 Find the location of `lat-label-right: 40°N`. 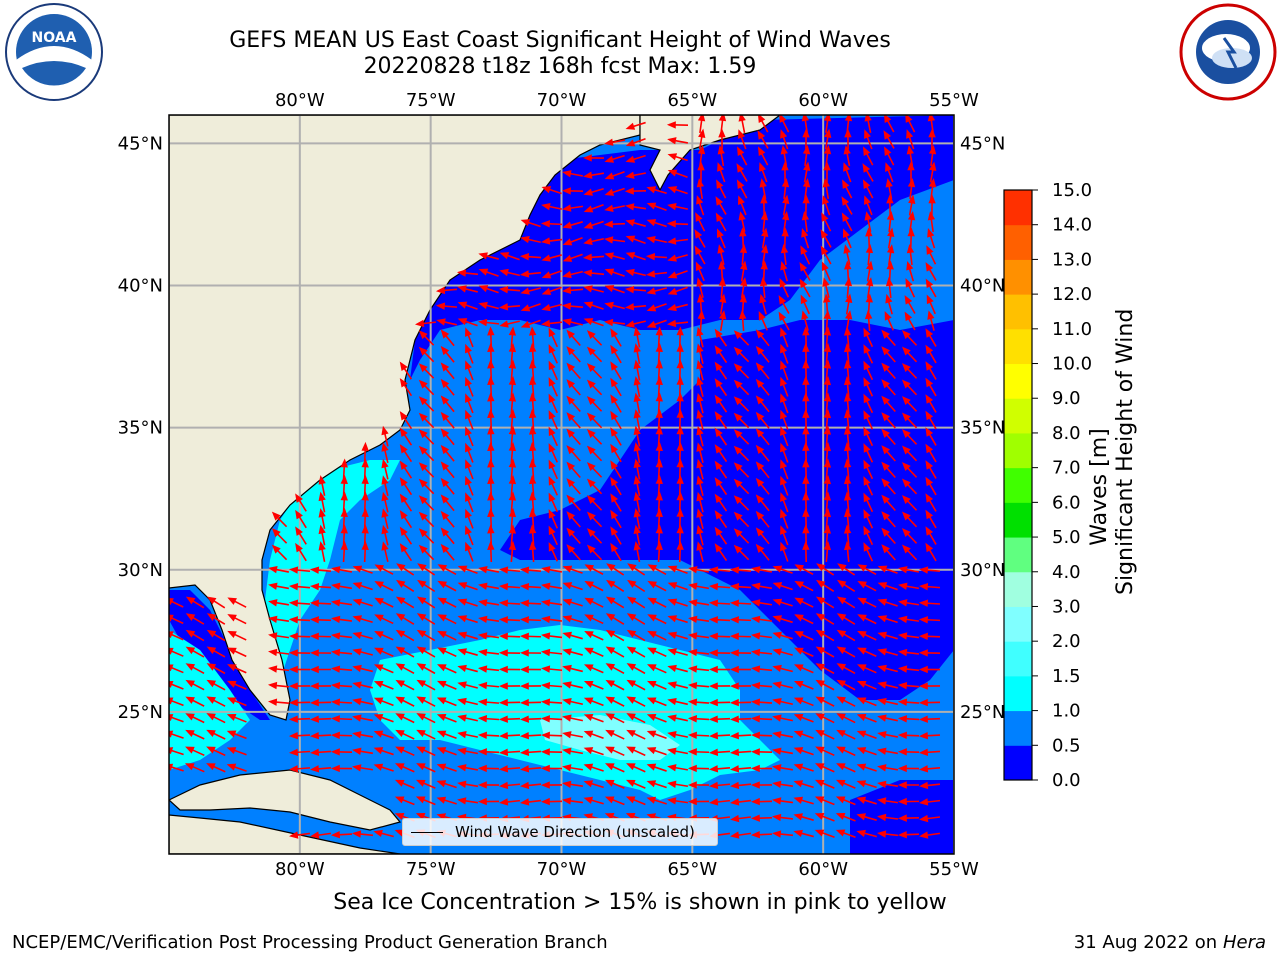

lat-label-right: 40°N is located at coordinates (982, 286).